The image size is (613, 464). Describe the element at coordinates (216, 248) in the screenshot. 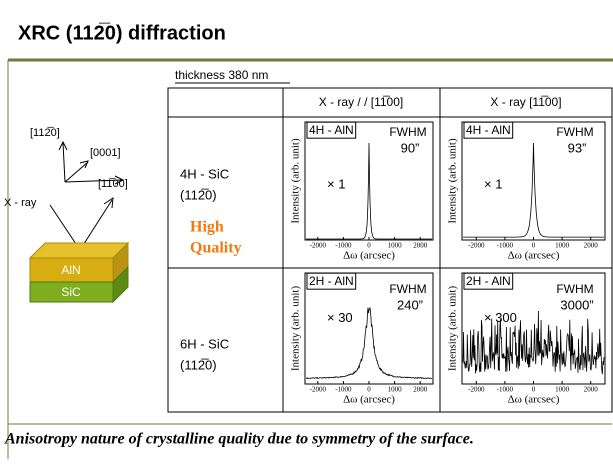

I see `quality-note: Quality` at that location.